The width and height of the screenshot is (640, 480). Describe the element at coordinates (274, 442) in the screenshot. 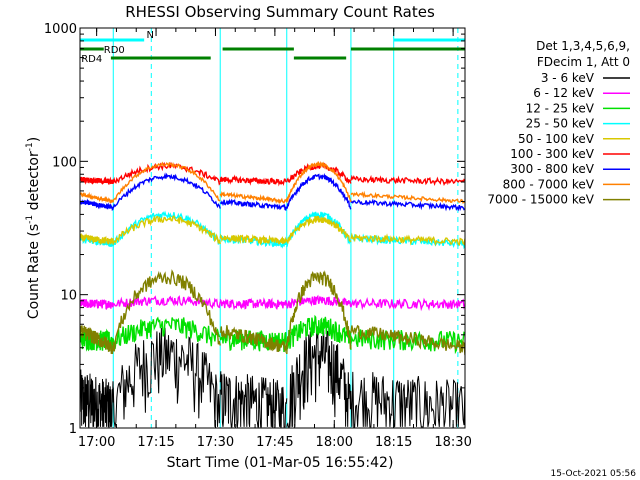

I see `x-tick-label-3: 17:45` at that location.